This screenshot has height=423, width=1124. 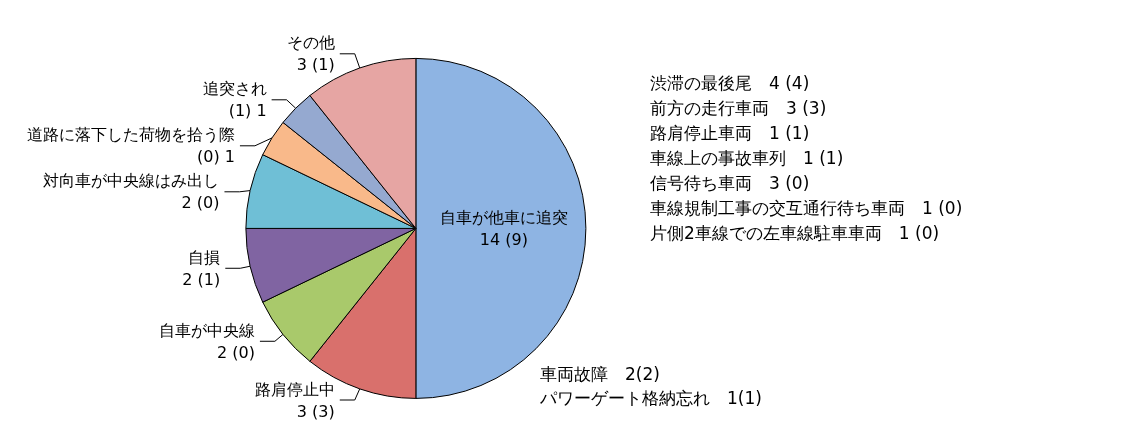 What do you see at coordinates (730, 82) in the screenshot?
I see `text: 渋滞の最後尾 4 (4)` at bounding box center [730, 82].